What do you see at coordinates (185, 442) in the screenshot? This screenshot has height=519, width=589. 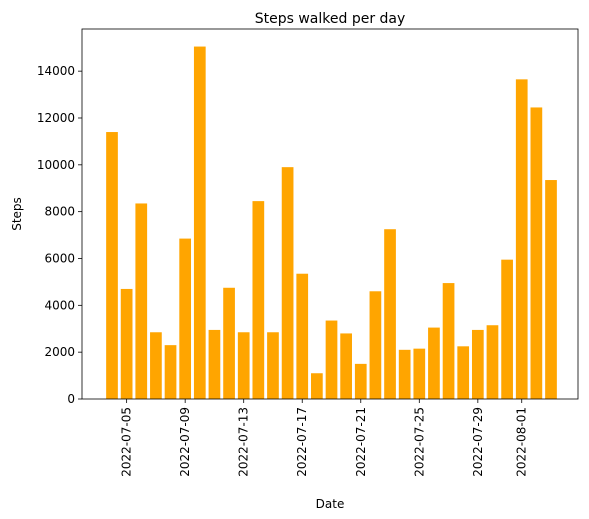 I see `x-tick-label: 2022-07-09` at bounding box center [185, 442].